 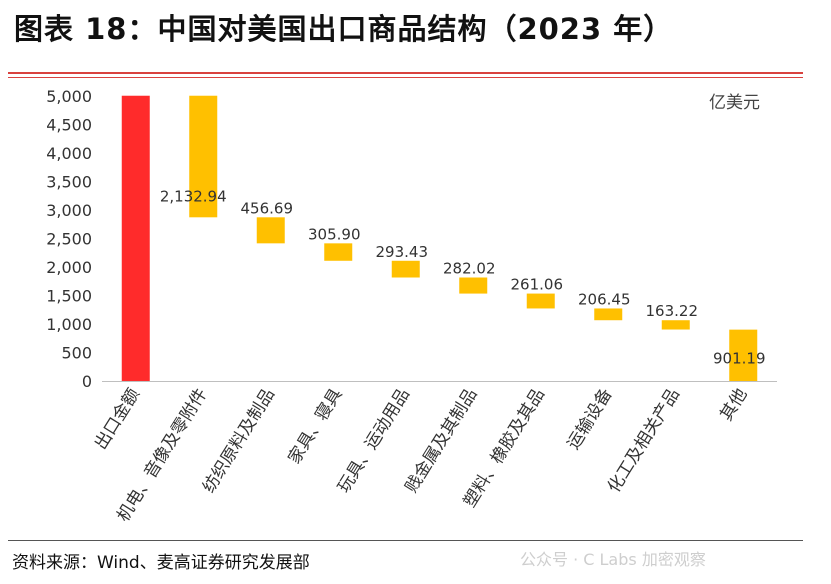 What do you see at coordinates (69, 210) in the screenshot?
I see `y-tick-label: 3,000` at bounding box center [69, 210].